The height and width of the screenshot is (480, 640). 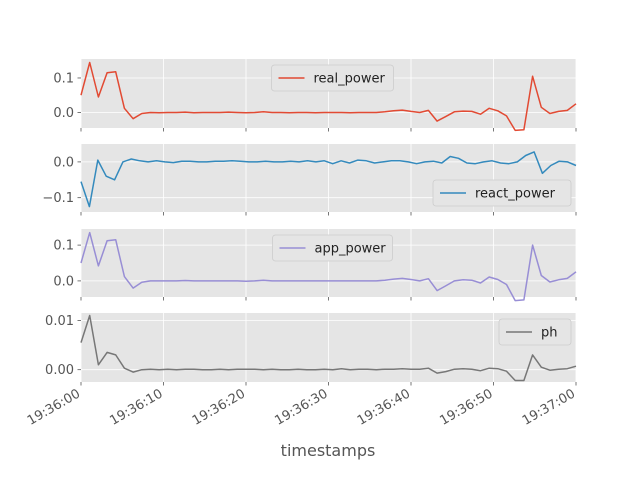 I want to click on series-line-real-power, so click(x=328, y=96).